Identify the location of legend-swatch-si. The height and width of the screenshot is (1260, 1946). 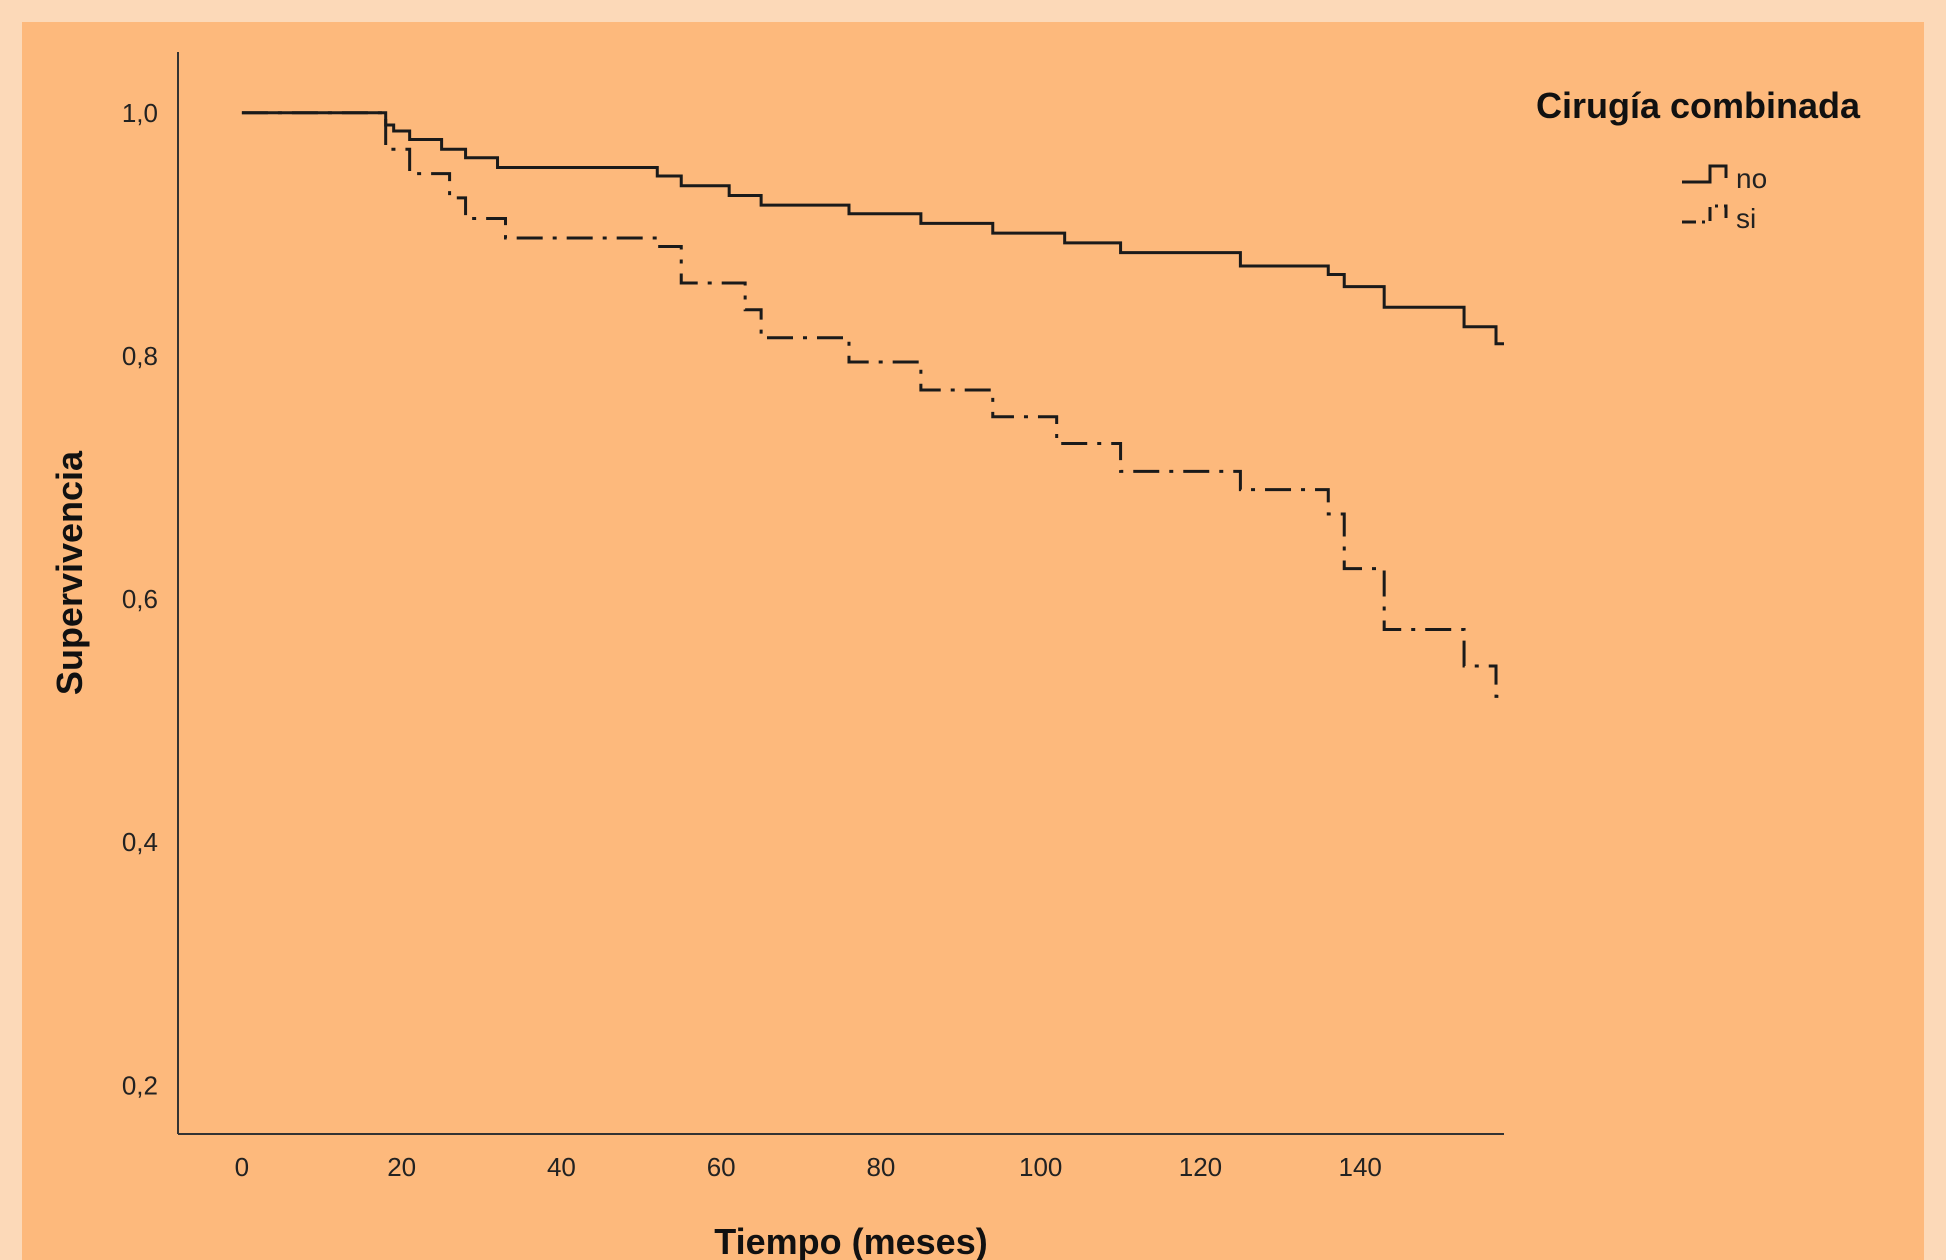
(1705, 214).